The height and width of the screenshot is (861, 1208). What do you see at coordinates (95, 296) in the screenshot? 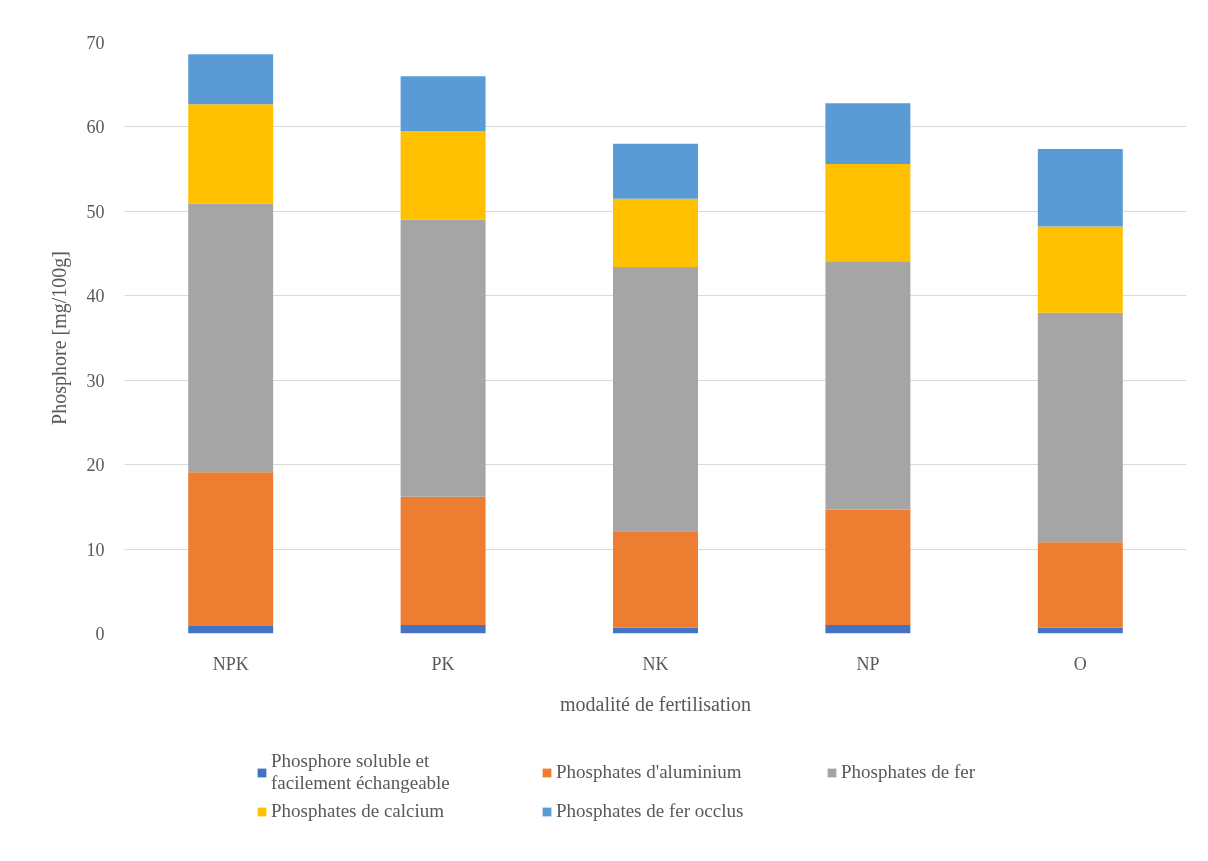
I see `y-tick-label: 40` at bounding box center [95, 296].